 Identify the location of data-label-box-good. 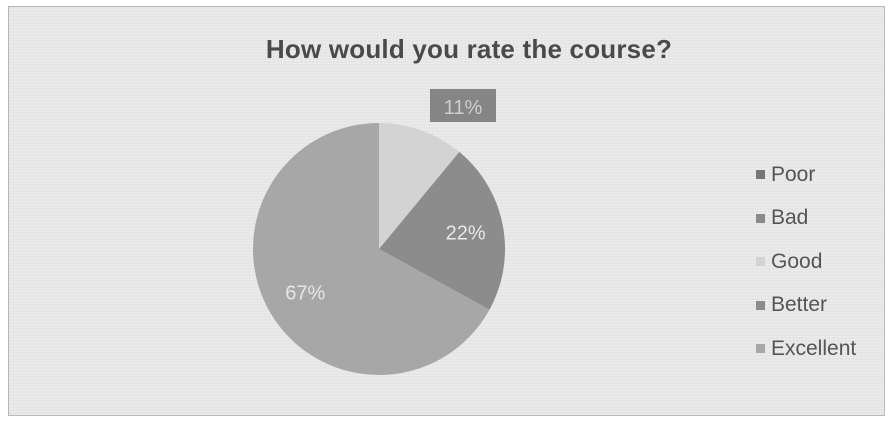
(463, 105).